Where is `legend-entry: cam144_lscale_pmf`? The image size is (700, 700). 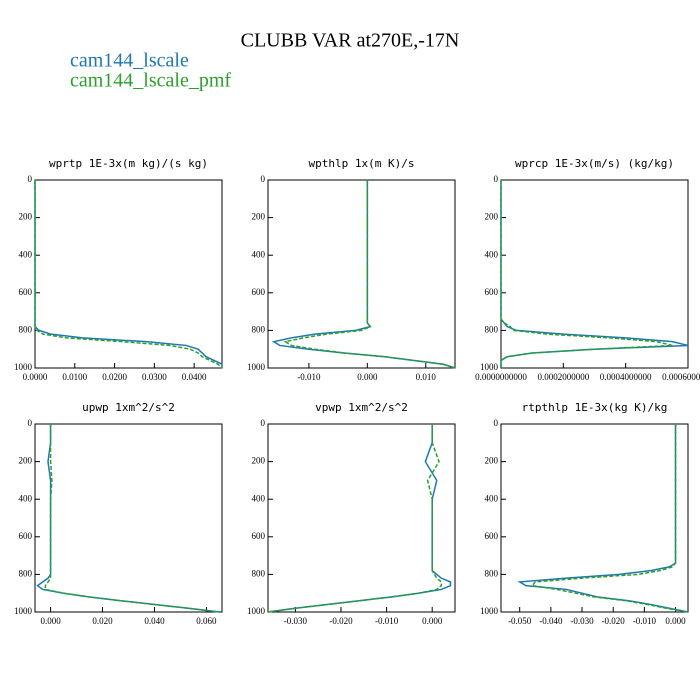 legend-entry: cam144_lscale_pmf is located at coordinates (150, 81).